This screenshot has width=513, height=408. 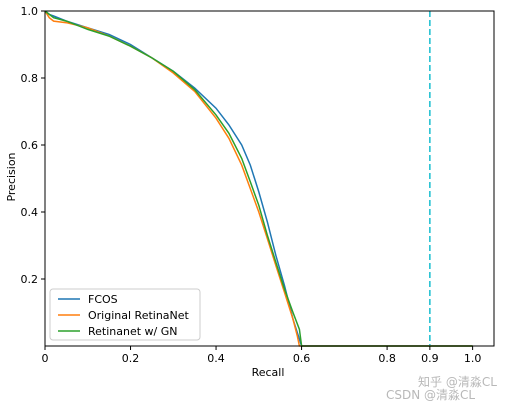 I want to click on x-tick-label: 0, so click(x=45, y=358).